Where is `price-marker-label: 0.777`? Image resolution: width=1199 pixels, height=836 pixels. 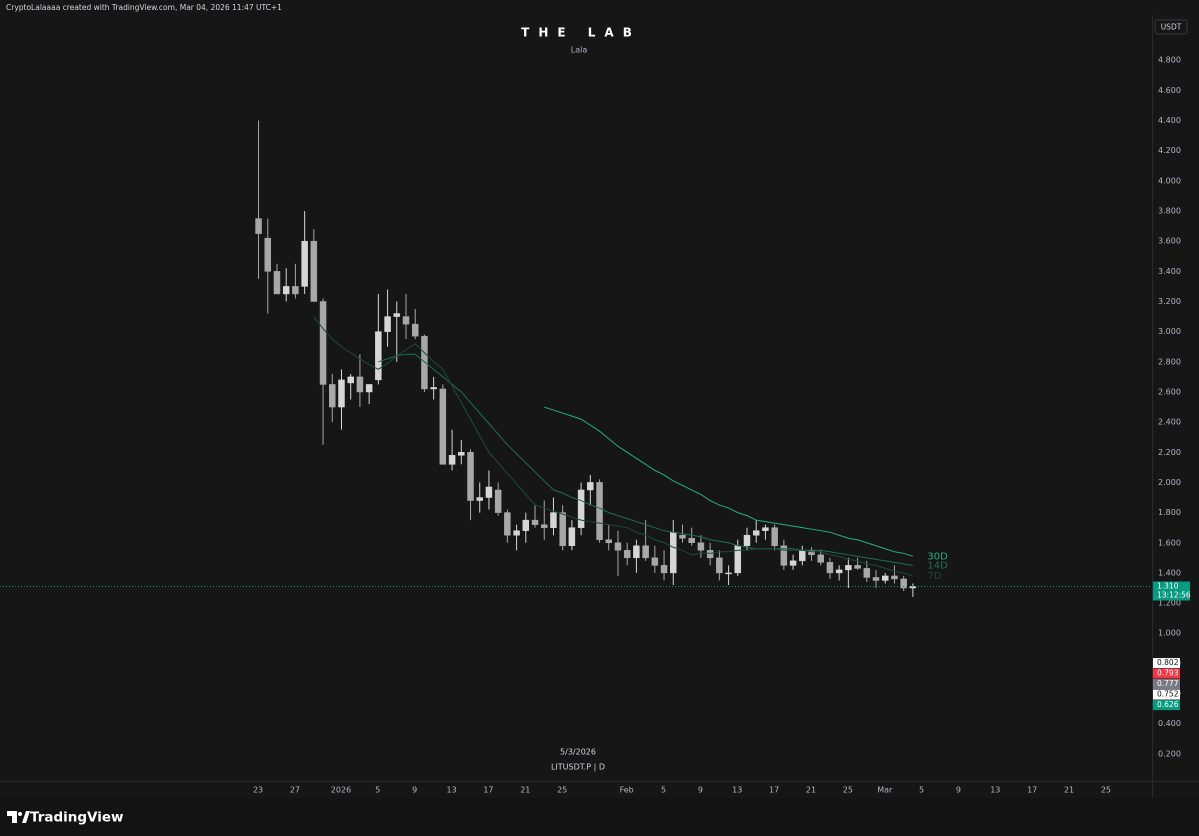 price-marker-label: 0.777 is located at coordinates (1168, 683).